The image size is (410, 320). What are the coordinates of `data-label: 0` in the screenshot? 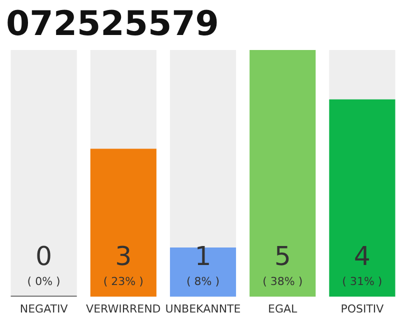 It's located at (44, 257).